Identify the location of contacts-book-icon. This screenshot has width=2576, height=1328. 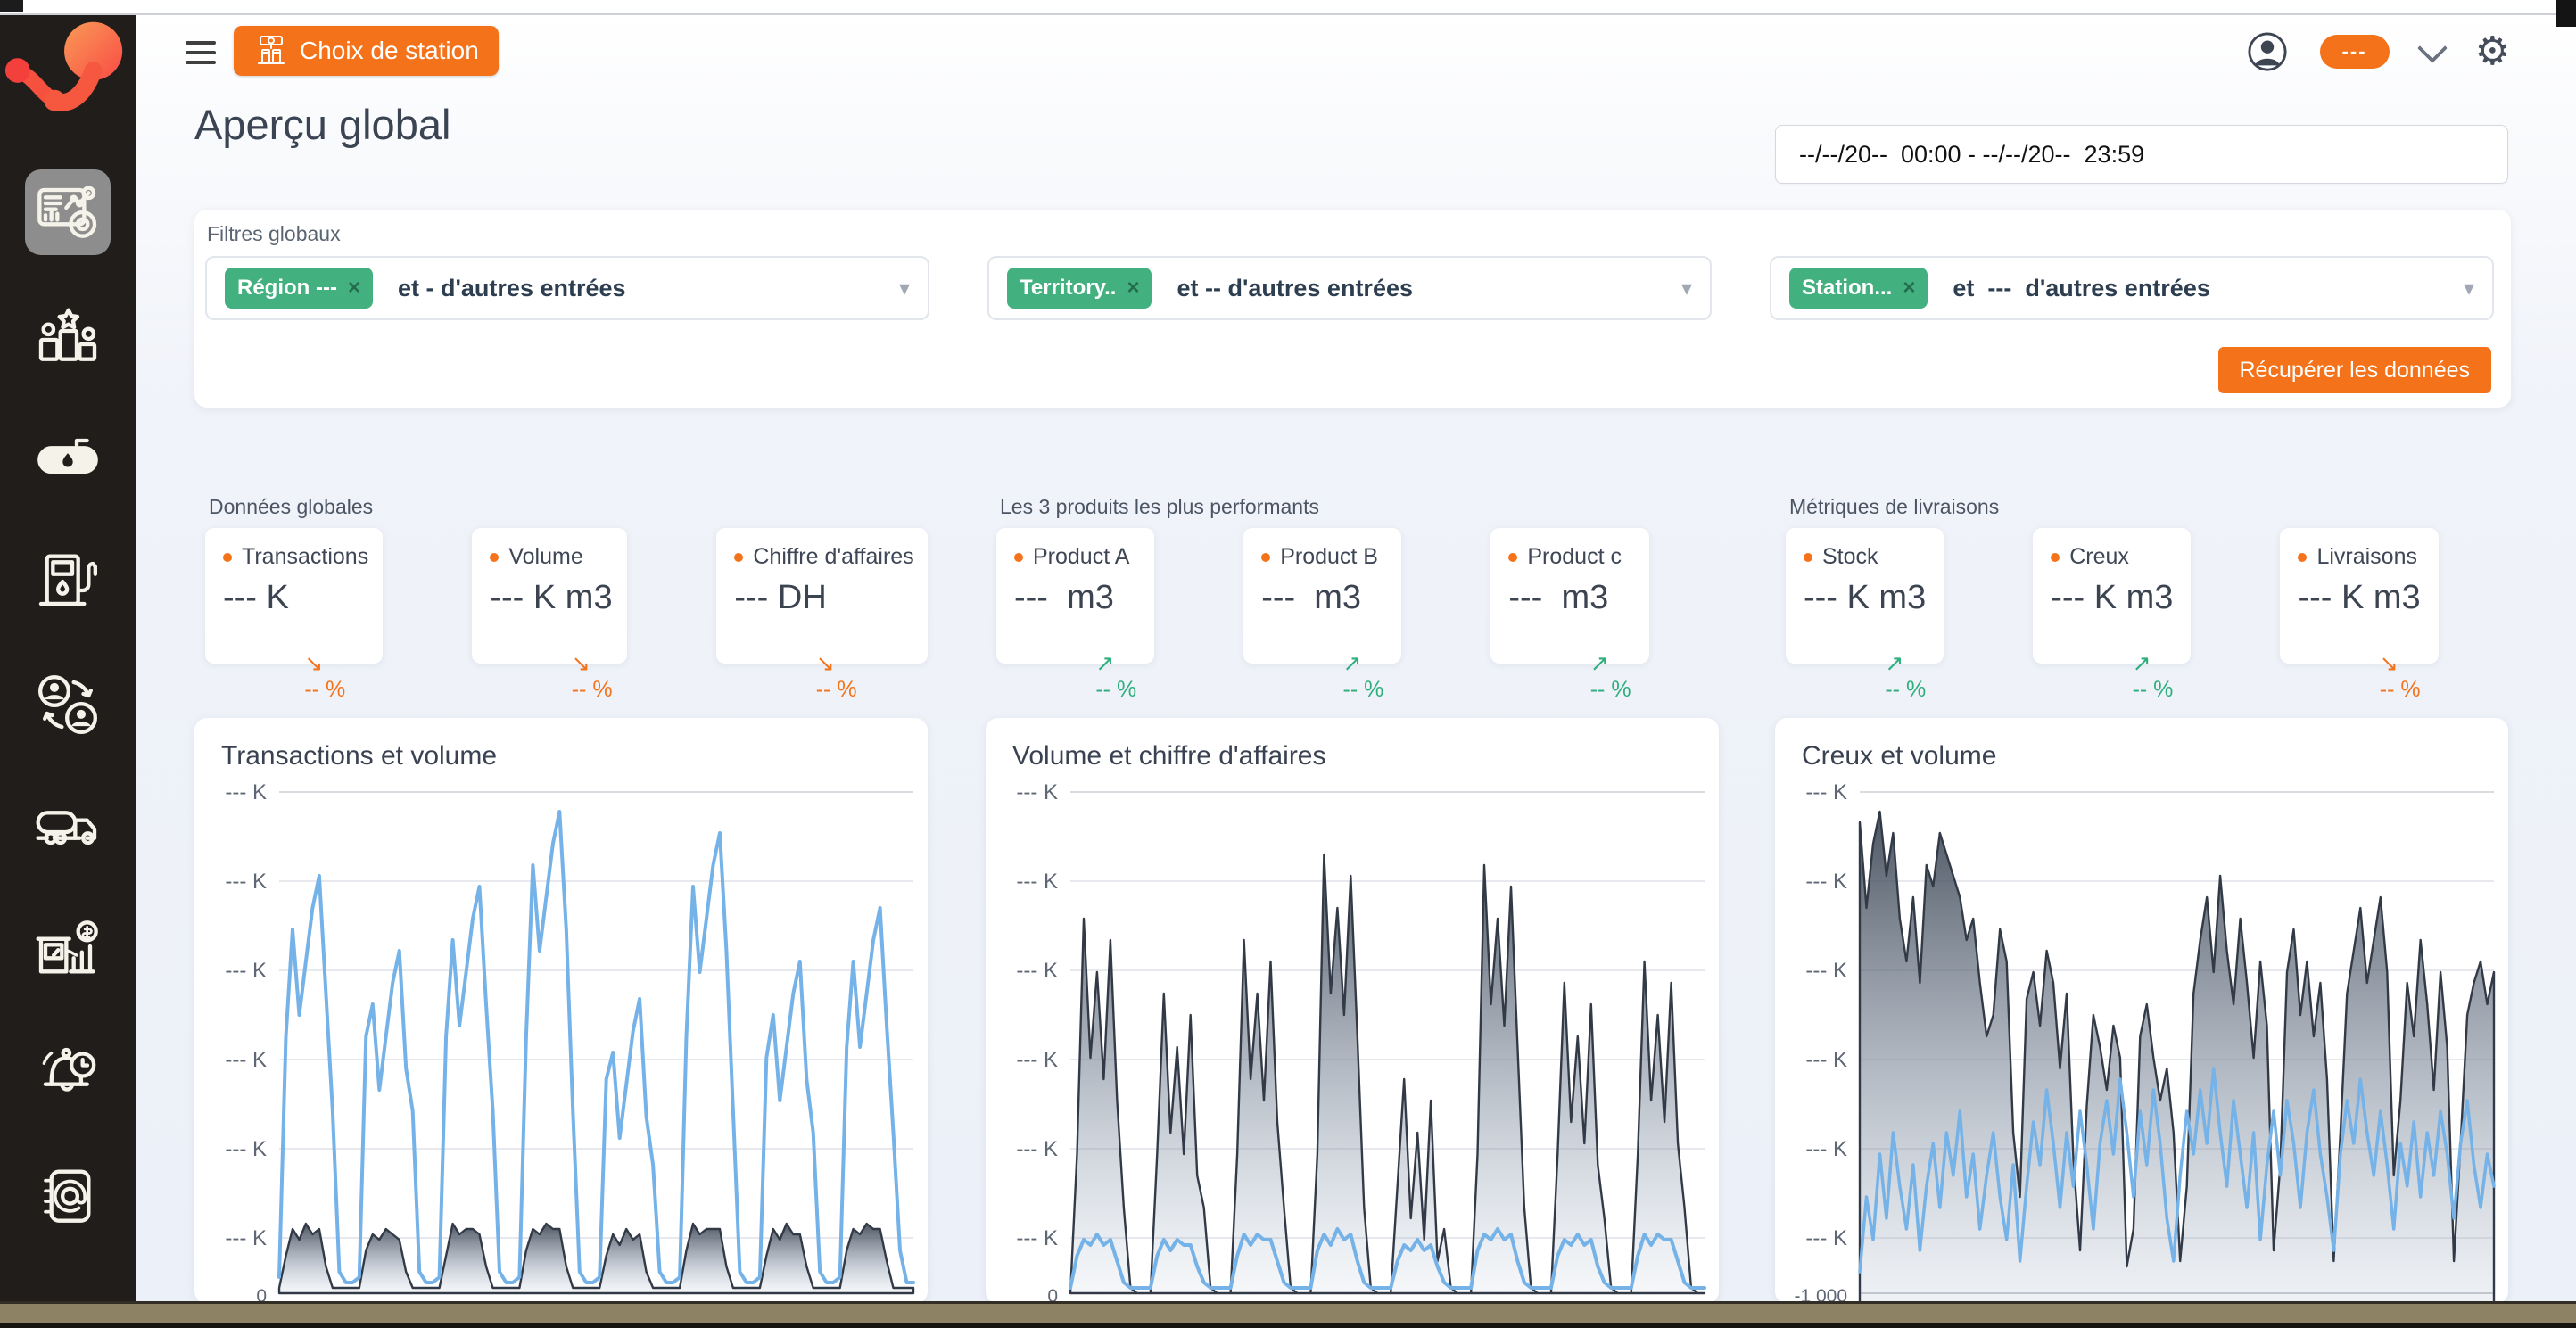
(68, 1196).